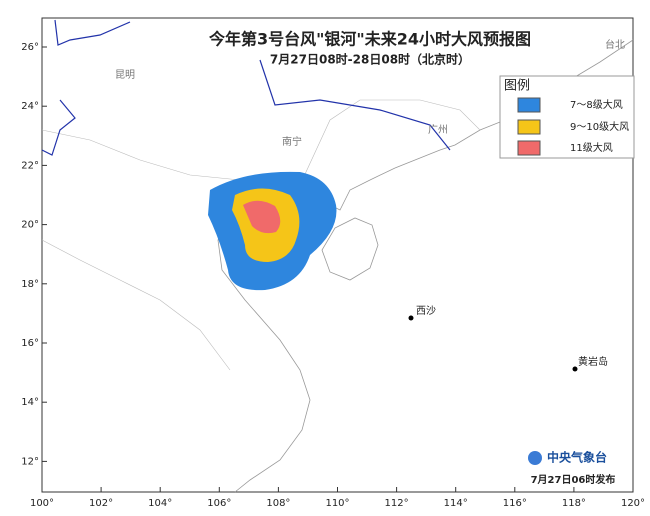  I want to click on legend-label: 11级大风, so click(591, 147).